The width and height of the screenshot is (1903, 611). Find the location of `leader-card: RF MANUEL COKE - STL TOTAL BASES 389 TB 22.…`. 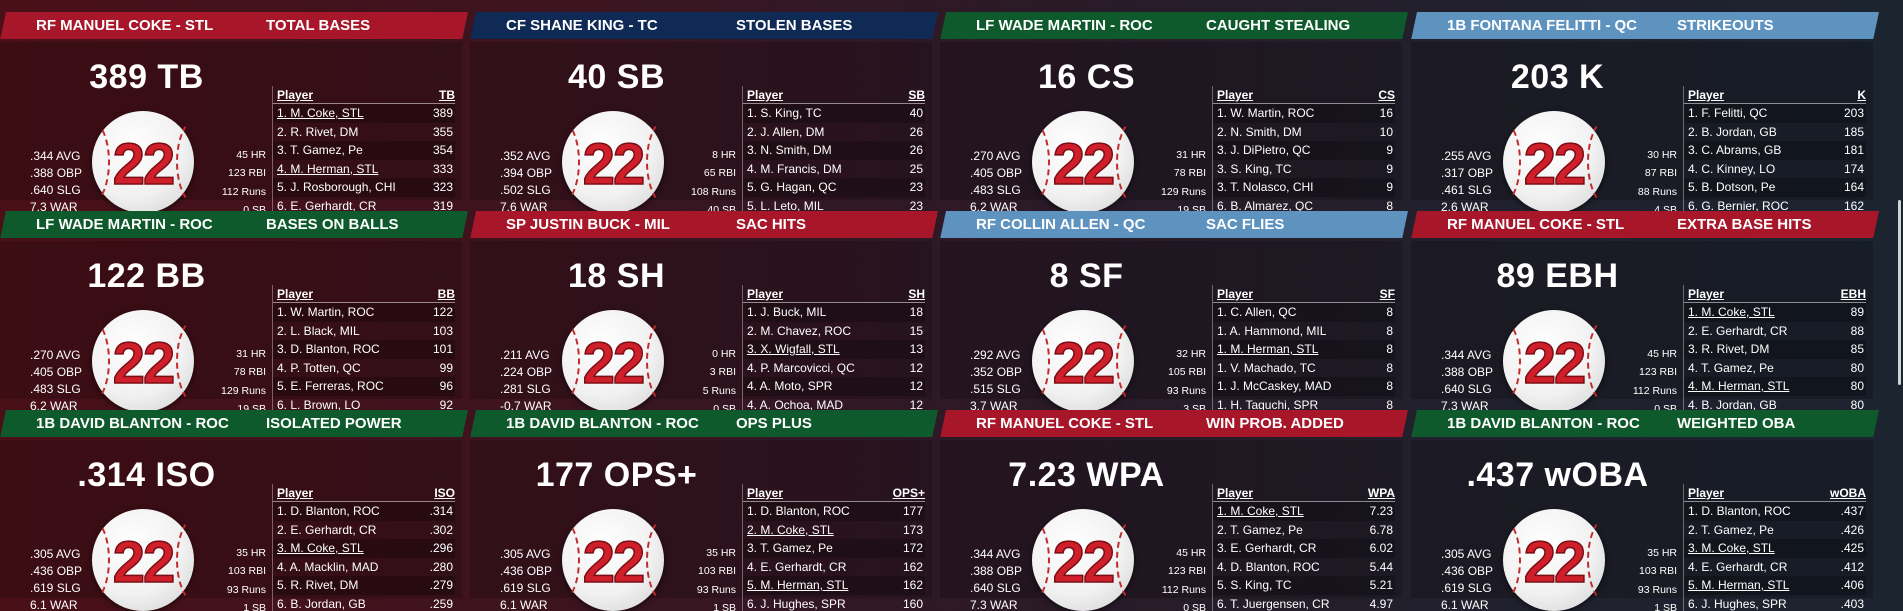

leader-card: RF MANUEL COKE - STL TOTAL BASES 389 TB 22.… is located at coordinates (234, 123).